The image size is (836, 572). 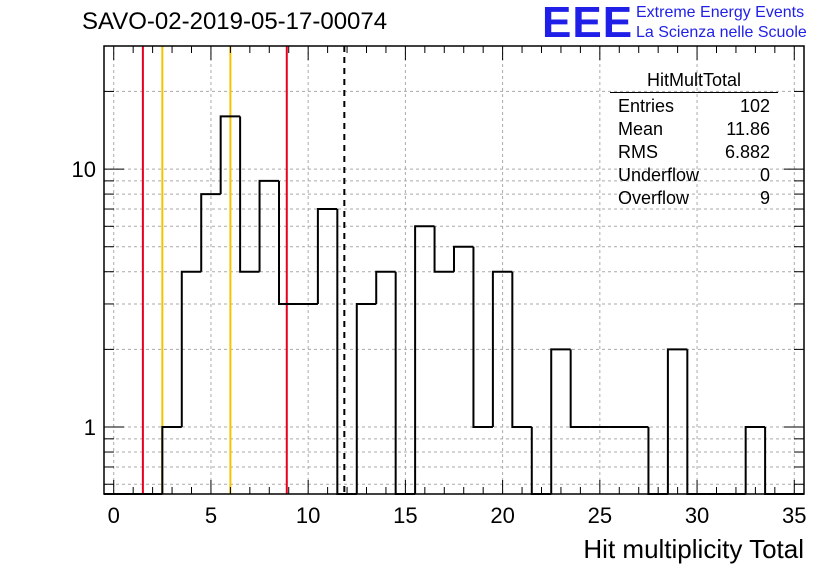 I want to click on stats-row-entries: Entries 102, so click(x=694, y=106).